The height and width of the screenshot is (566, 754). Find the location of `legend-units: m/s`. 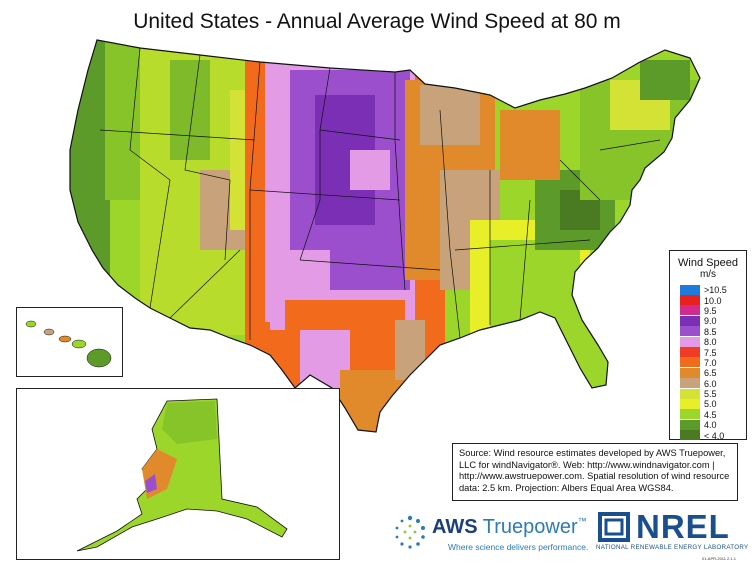

legend-units: m/s is located at coordinates (708, 274).